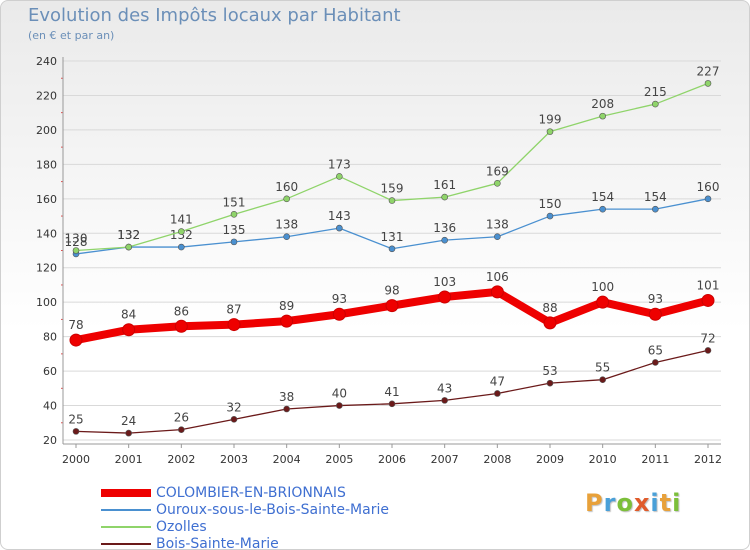  What do you see at coordinates (677, 503) in the screenshot?
I see `logo-letter: i` at bounding box center [677, 503].